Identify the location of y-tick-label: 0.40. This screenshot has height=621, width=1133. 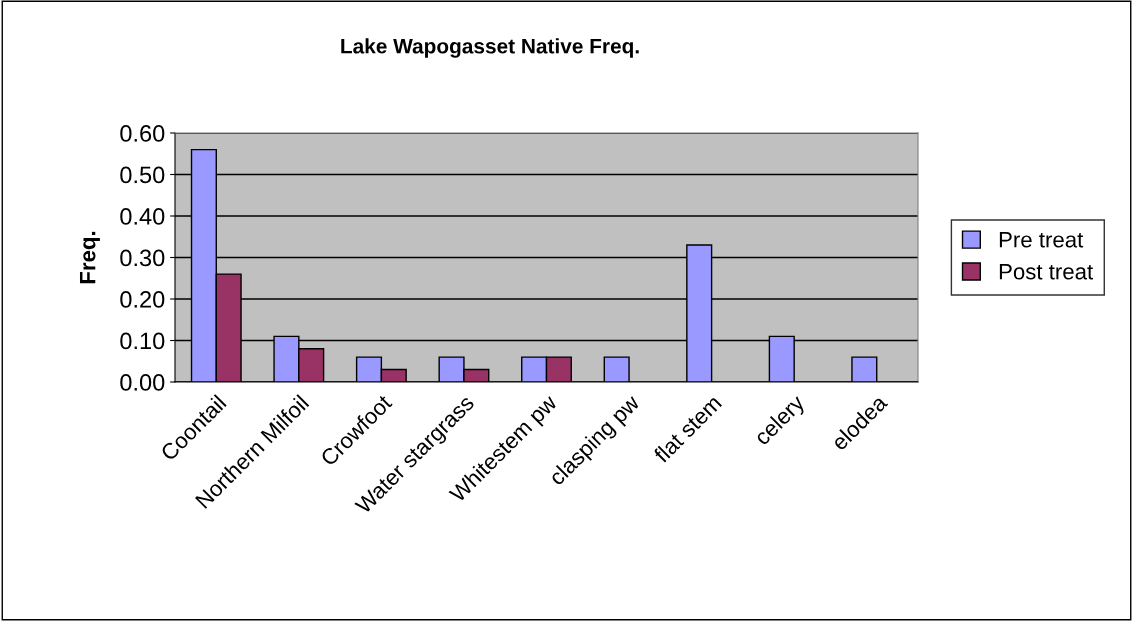
(142, 216).